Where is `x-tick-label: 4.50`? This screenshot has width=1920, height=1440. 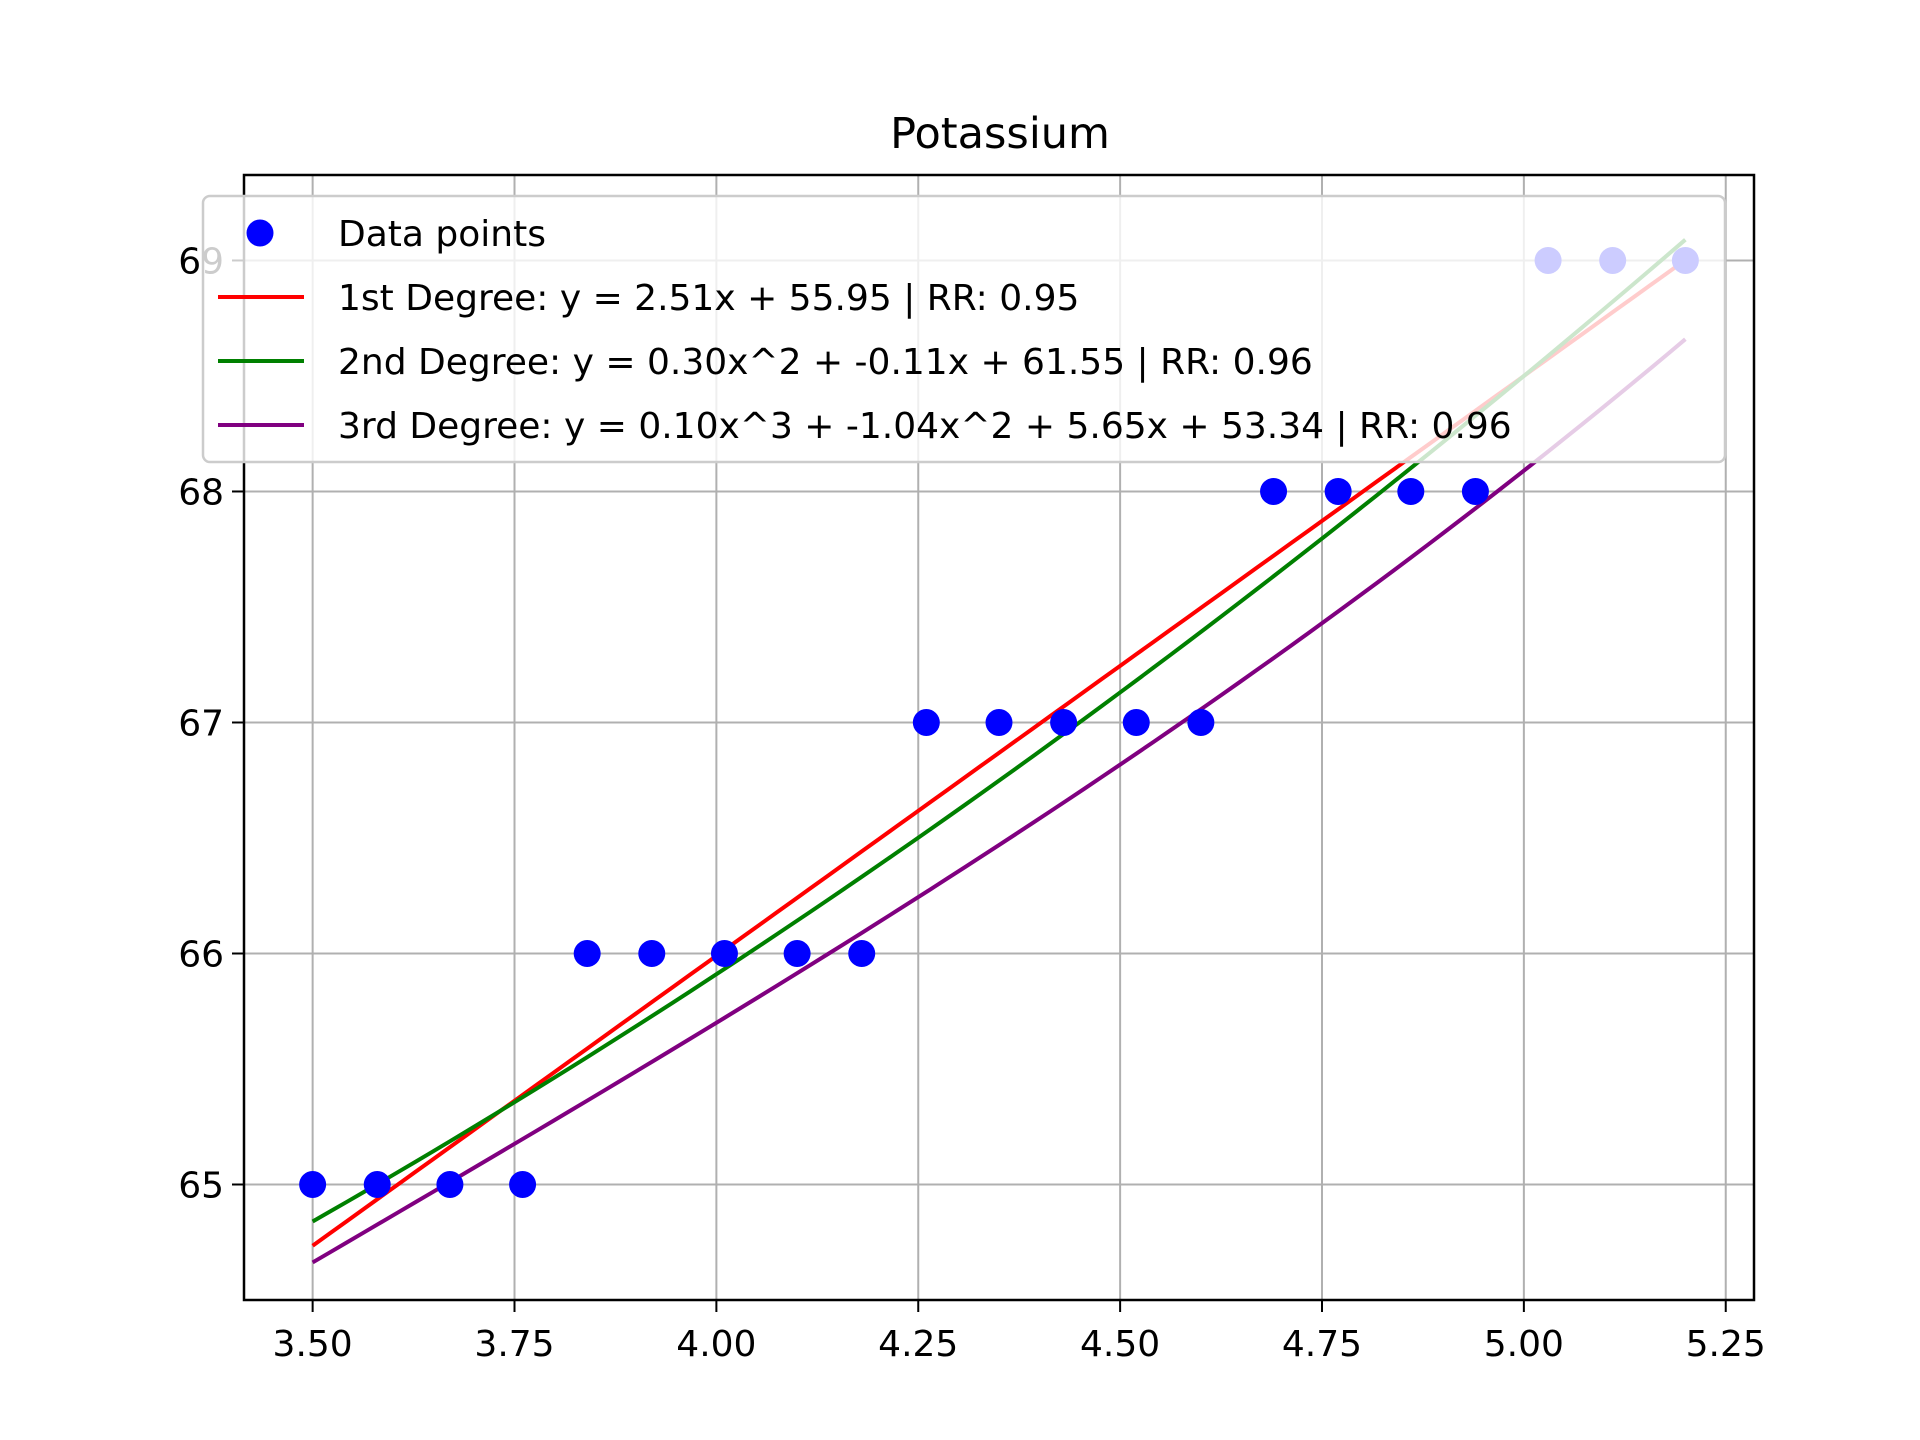 x-tick-label: 4.50 is located at coordinates (1120, 1344).